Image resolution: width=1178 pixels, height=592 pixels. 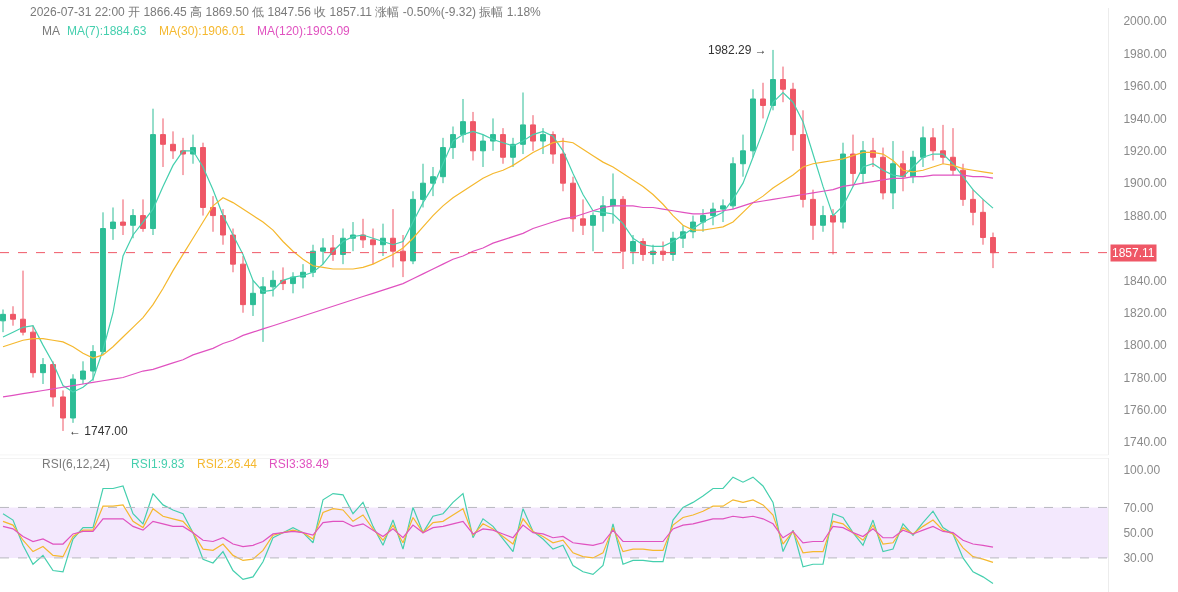 What do you see at coordinates (1142, 469) in the screenshot?
I see `y-tick-label: 100.00` at bounding box center [1142, 469].